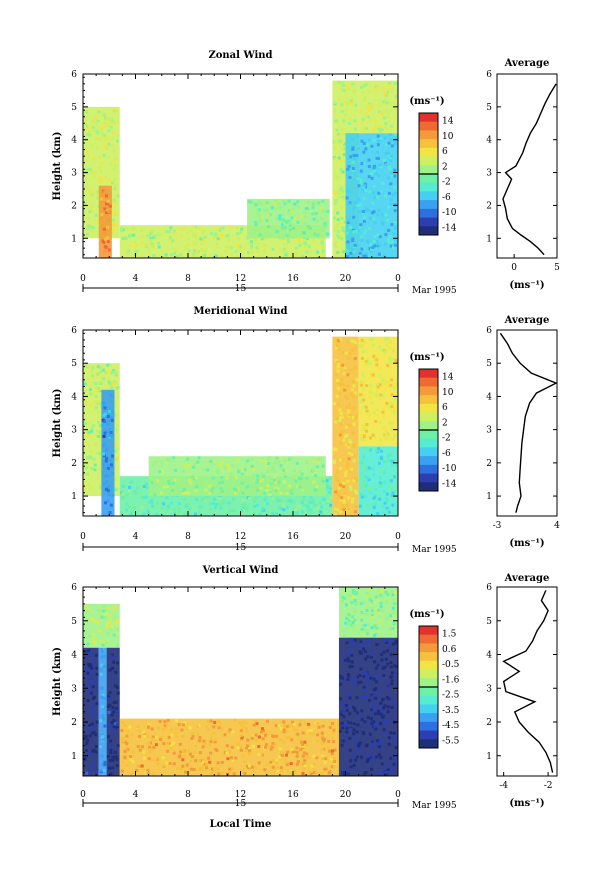 This screenshot has width=610, height=873. I want to click on y-tick-label: 6, so click(74, 331).